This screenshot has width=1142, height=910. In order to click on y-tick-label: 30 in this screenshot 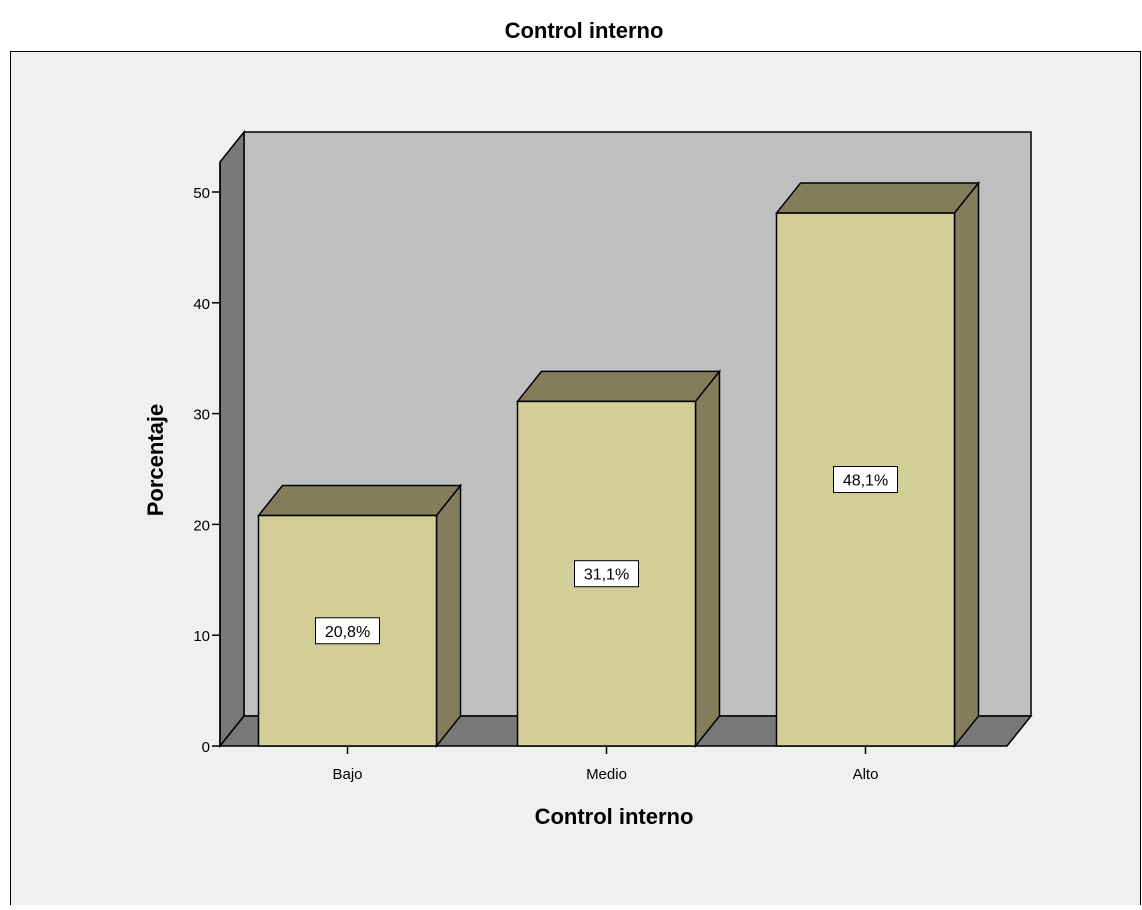, I will do `click(201, 415)`.